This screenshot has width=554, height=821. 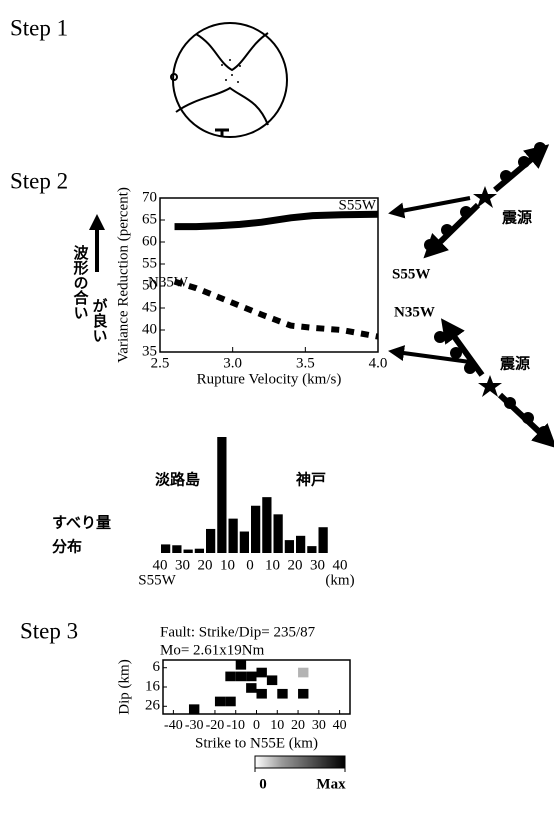 I want to click on y-tick-label: 55, so click(x=149, y=263).